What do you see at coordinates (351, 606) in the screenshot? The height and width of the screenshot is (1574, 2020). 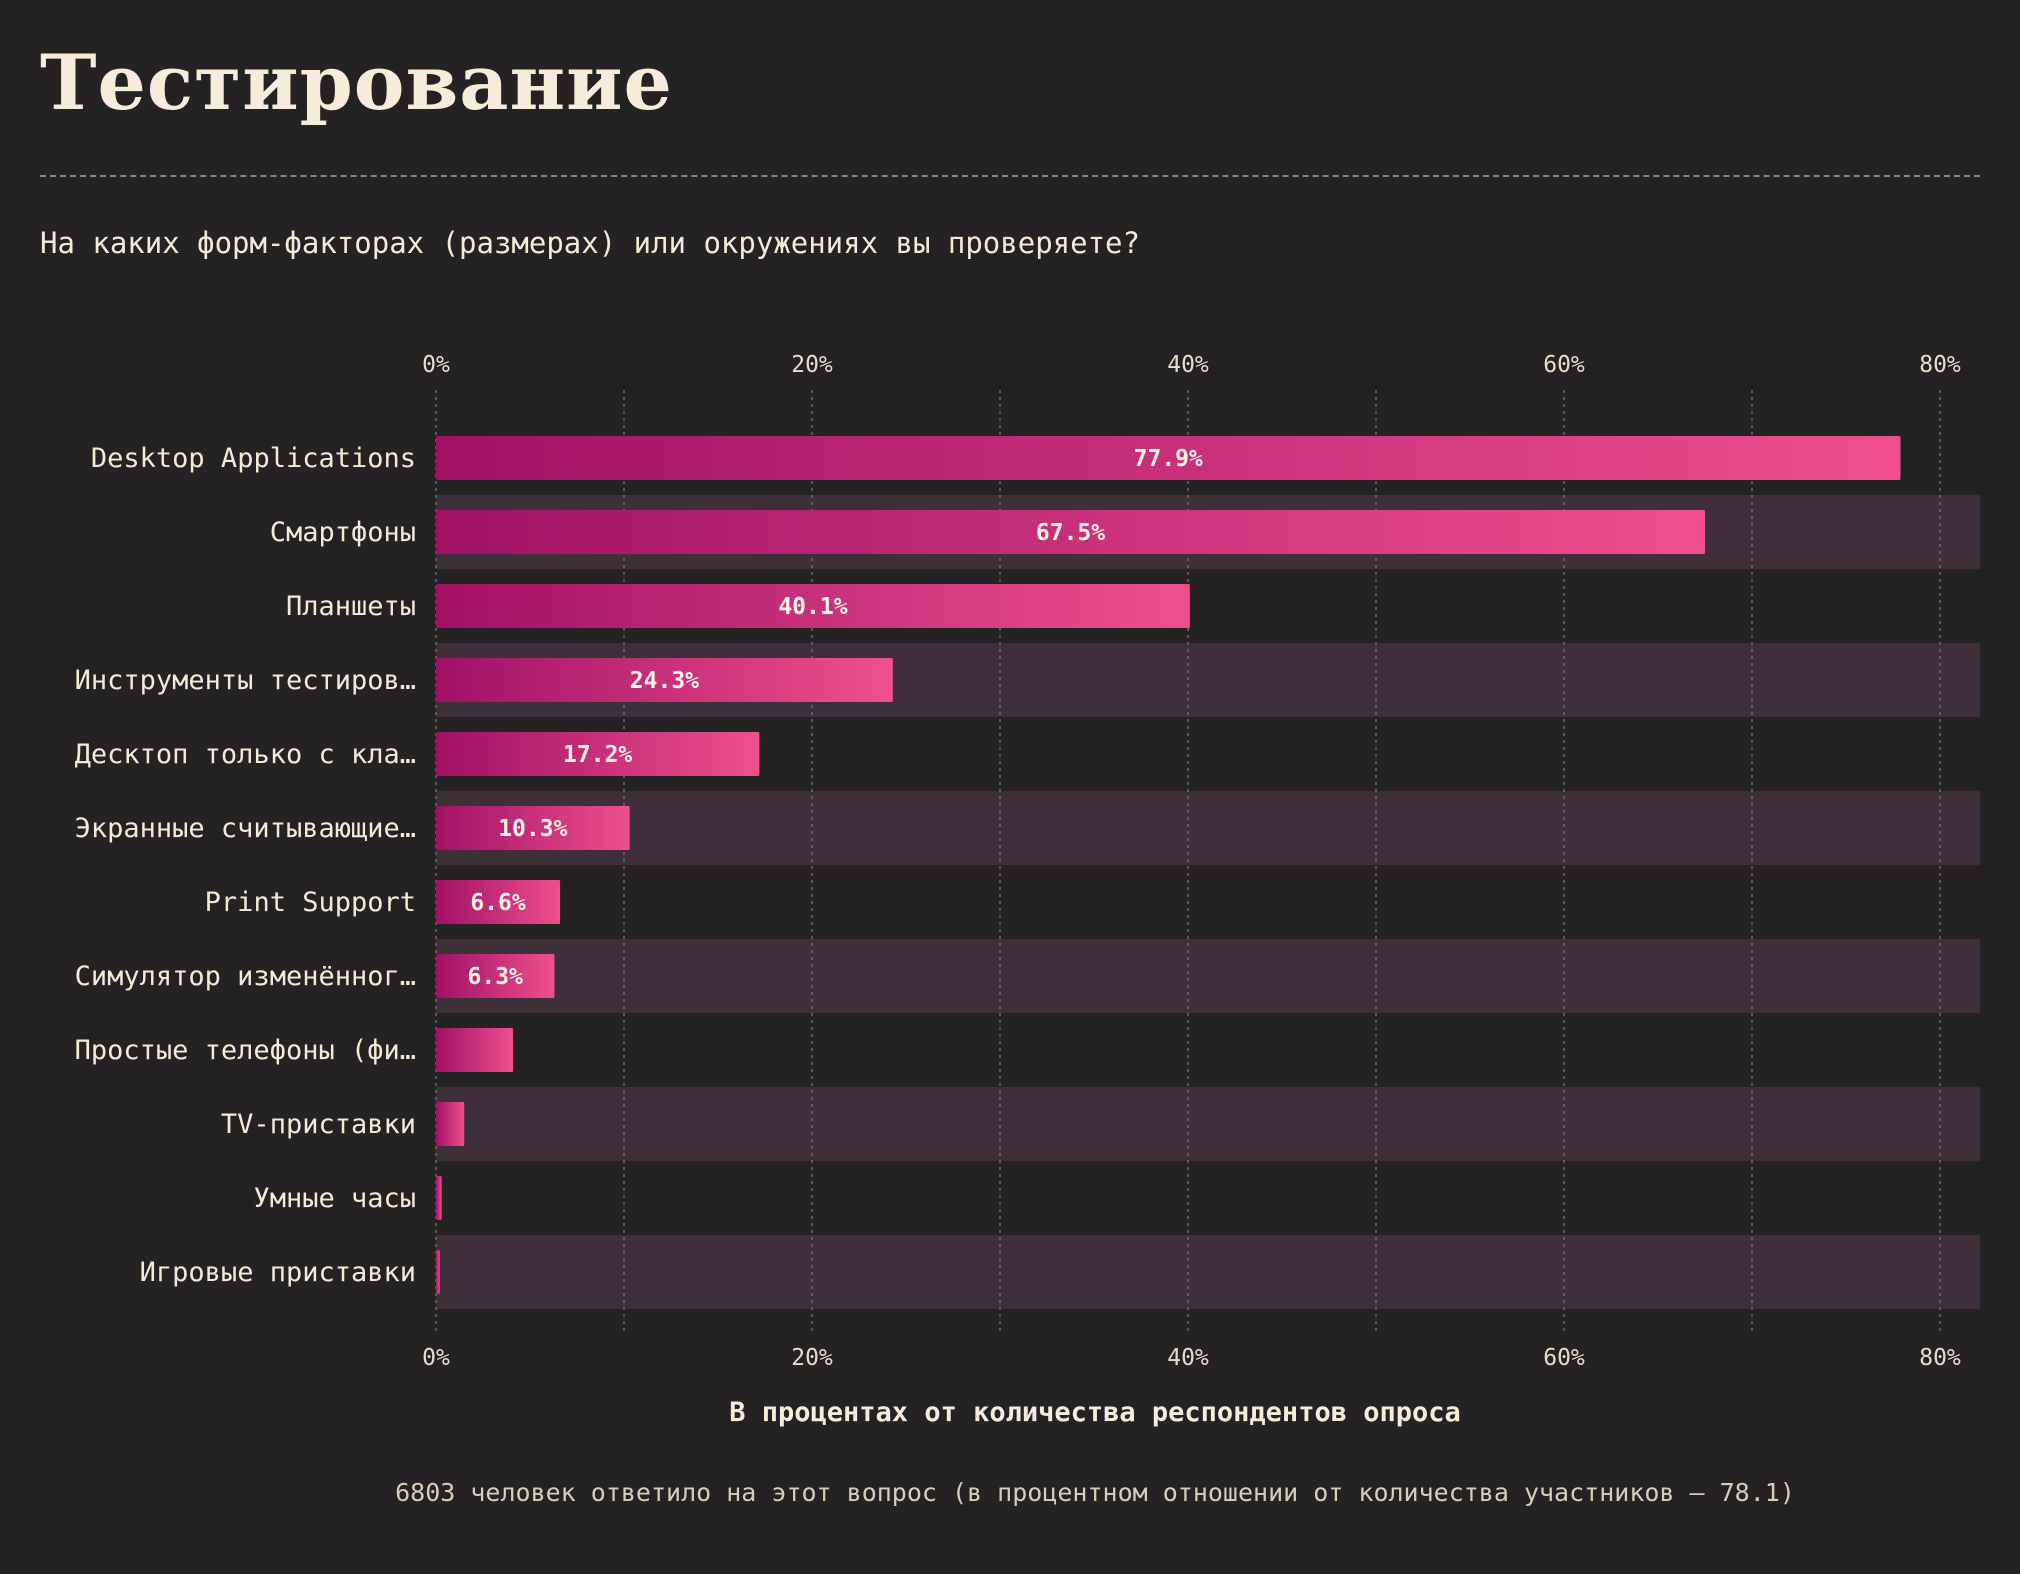 I see `category-label: Планшеты` at bounding box center [351, 606].